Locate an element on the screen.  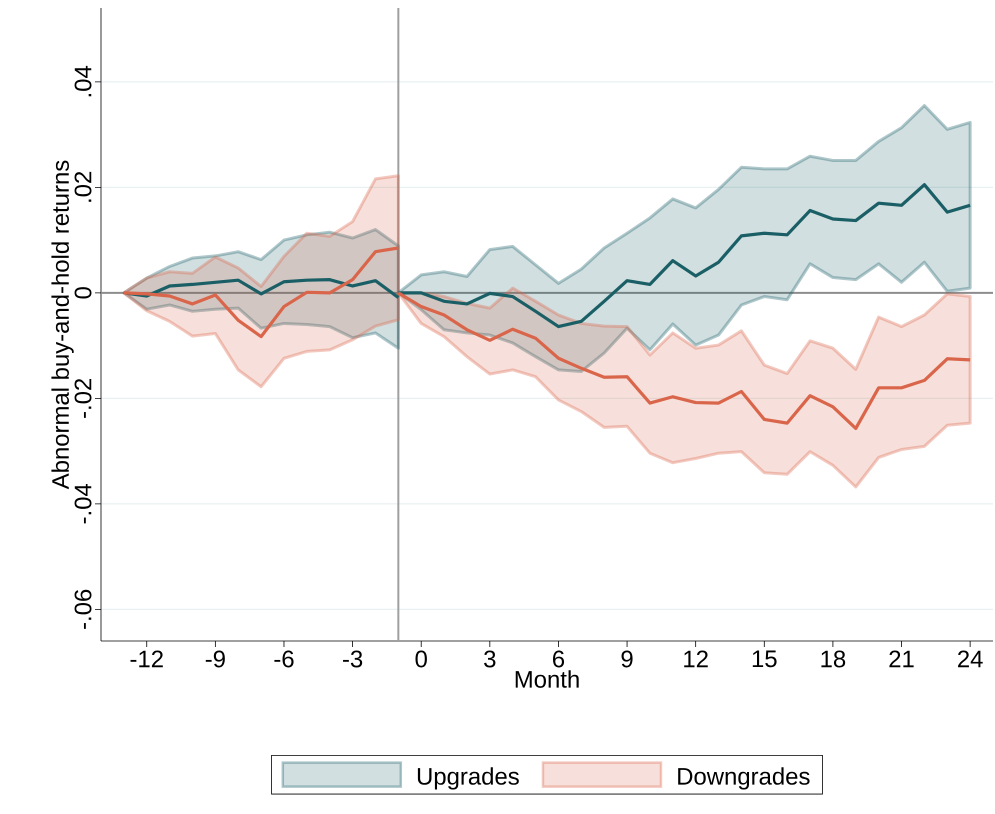
x-tick-label: -12 is located at coordinates (146, 659).